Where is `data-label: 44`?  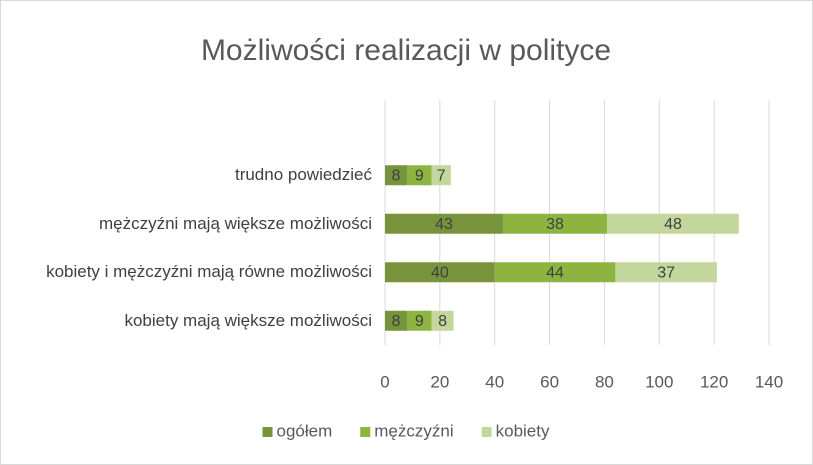 data-label: 44 is located at coordinates (555, 272).